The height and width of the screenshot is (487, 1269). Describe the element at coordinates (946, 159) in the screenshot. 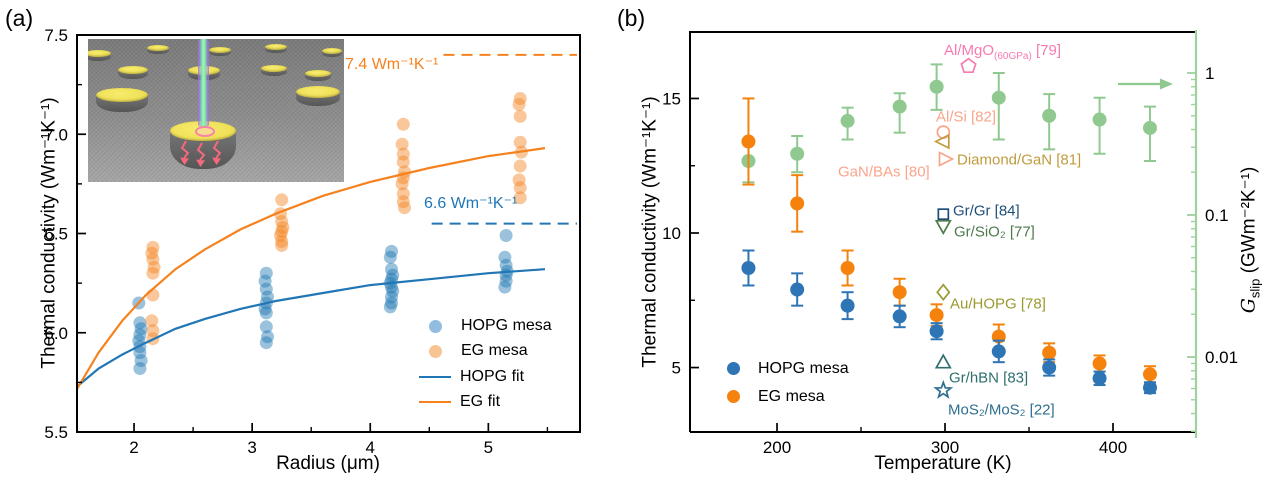

I see `triangle-right-marker` at that location.